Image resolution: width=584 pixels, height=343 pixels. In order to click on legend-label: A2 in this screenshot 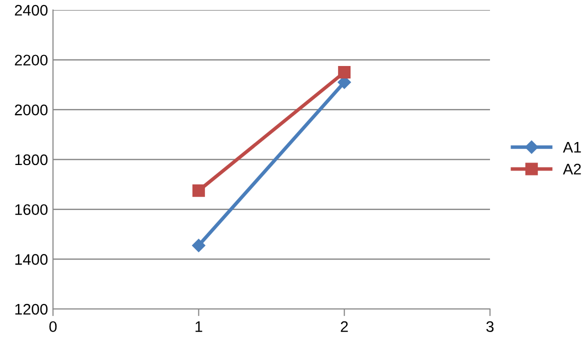, I will do `click(571, 169)`.